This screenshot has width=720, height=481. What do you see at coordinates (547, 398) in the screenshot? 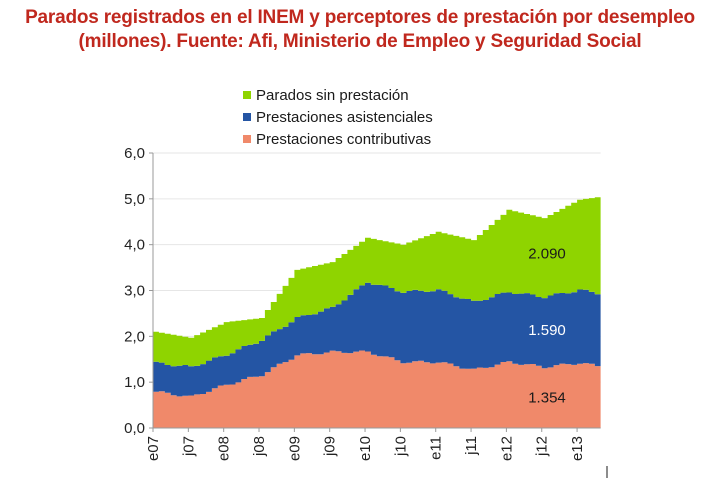
I see `data-label-prestaciones-contributivas: 1.354` at bounding box center [547, 398].